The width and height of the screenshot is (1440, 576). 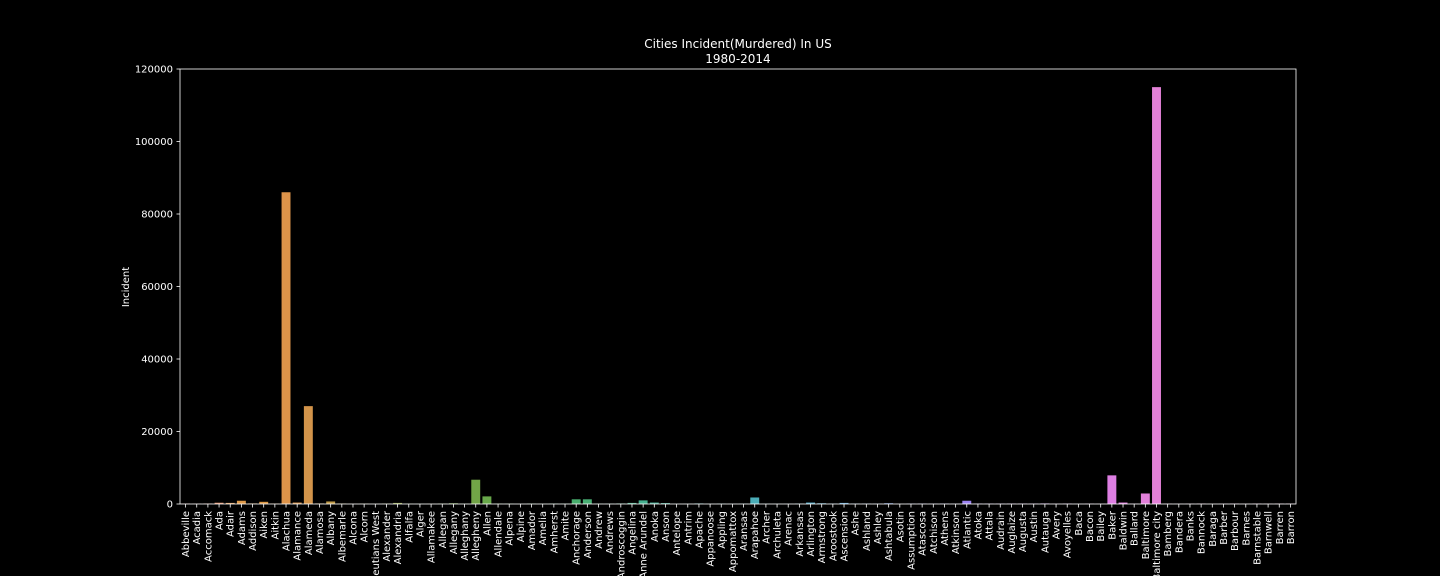 What do you see at coordinates (577, 538) in the screenshot?
I see `x-tick-label: Anchorage` at bounding box center [577, 538].